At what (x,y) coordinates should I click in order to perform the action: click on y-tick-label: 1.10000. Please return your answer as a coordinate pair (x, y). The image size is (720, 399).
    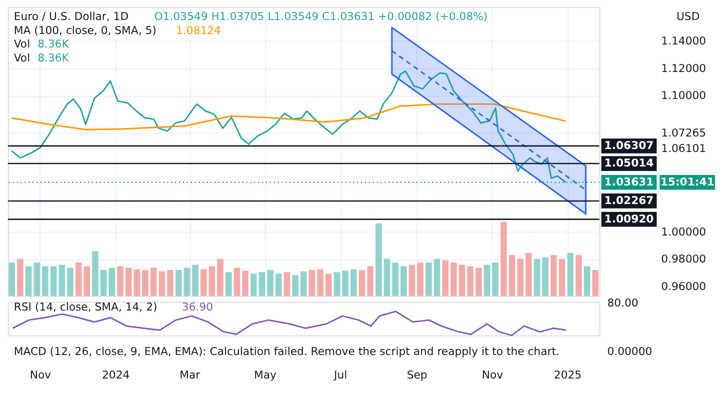
    Looking at the image, I should click on (683, 95).